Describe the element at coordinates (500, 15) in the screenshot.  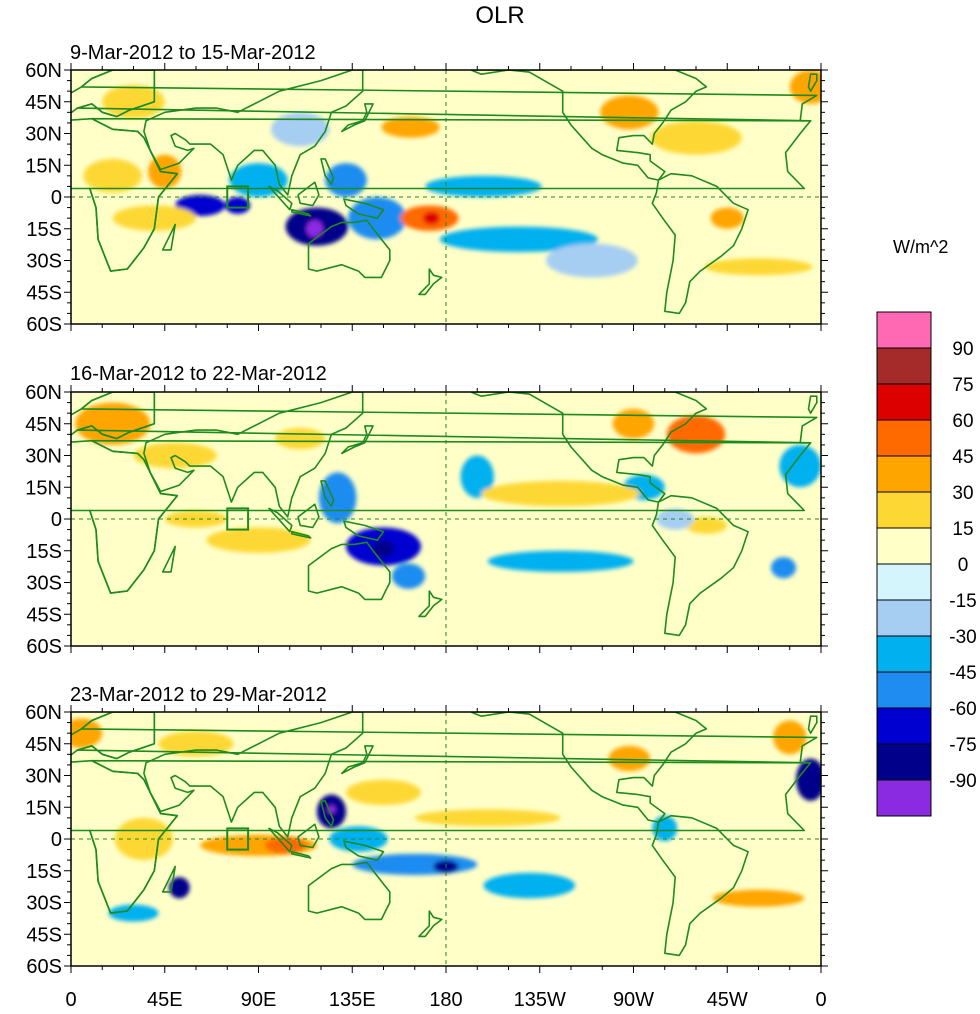
I see `figure-title: OLR` at that location.